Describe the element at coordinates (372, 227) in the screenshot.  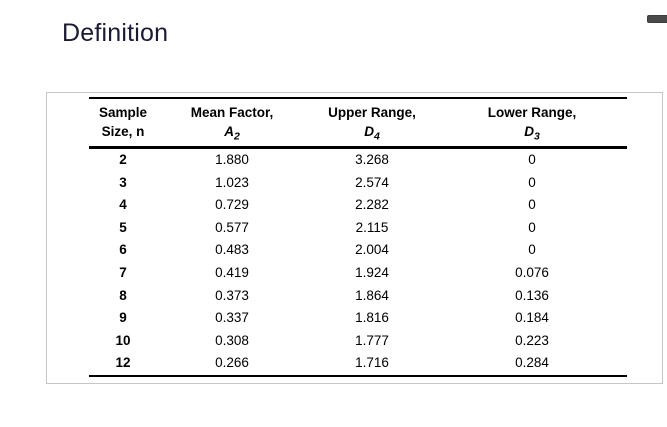
I see `cell-upper-range: 2.115` at that location.